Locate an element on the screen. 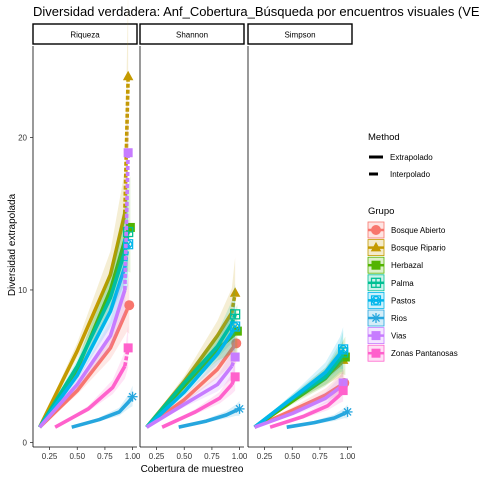 This screenshot has width=480, height=480. legend-item-bosque-abierto: Bosque Abierto is located at coordinates (407, 230).